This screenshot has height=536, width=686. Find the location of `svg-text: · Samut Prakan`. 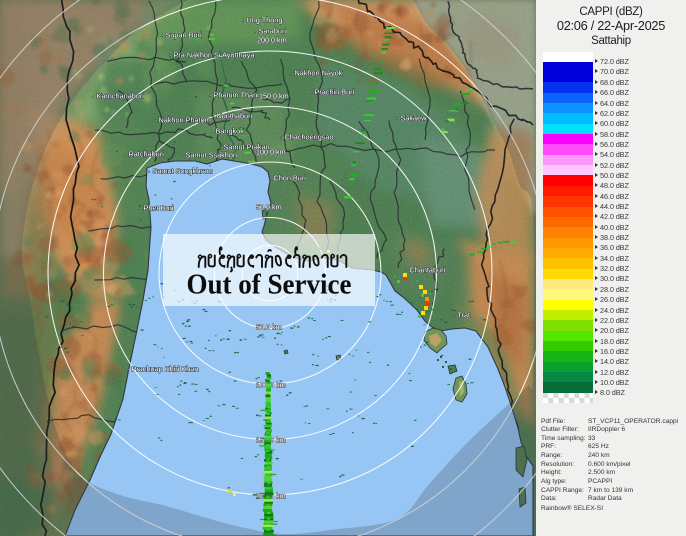

svg-text: · Samut Prakan is located at coordinates (244, 147).